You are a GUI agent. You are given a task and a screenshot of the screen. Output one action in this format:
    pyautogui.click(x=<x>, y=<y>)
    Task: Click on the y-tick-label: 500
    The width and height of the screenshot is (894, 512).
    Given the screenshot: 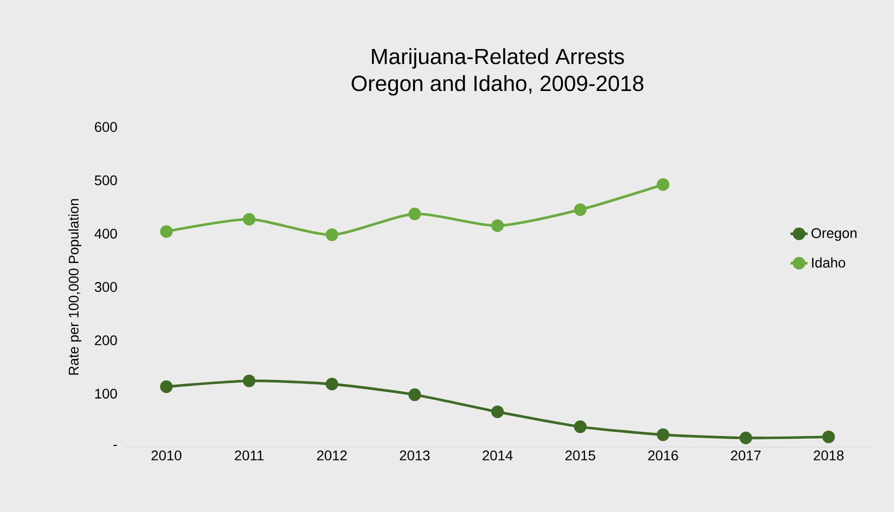 What is the action you would take?
    pyautogui.click(x=105, y=180)
    